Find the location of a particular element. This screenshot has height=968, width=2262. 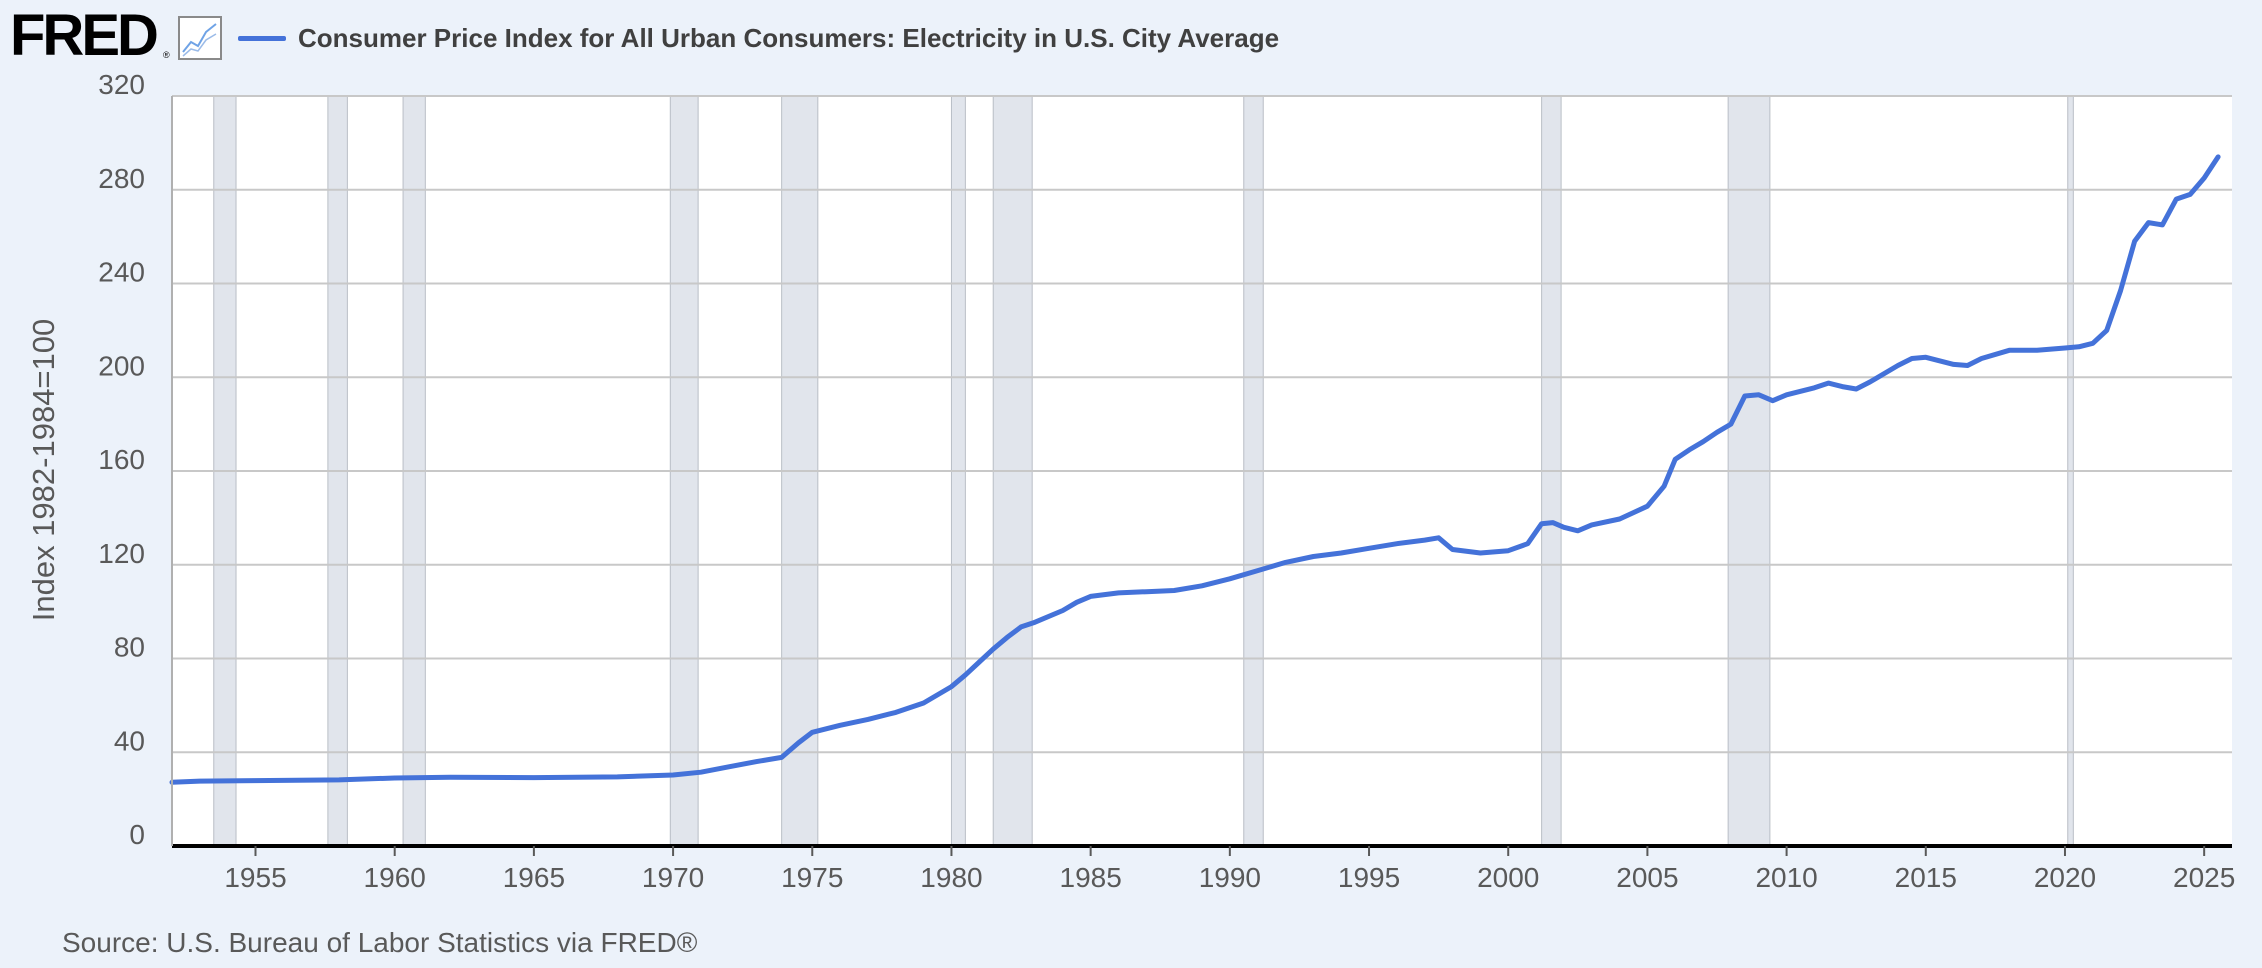

x-tick-label: 1960 is located at coordinates (395, 877).